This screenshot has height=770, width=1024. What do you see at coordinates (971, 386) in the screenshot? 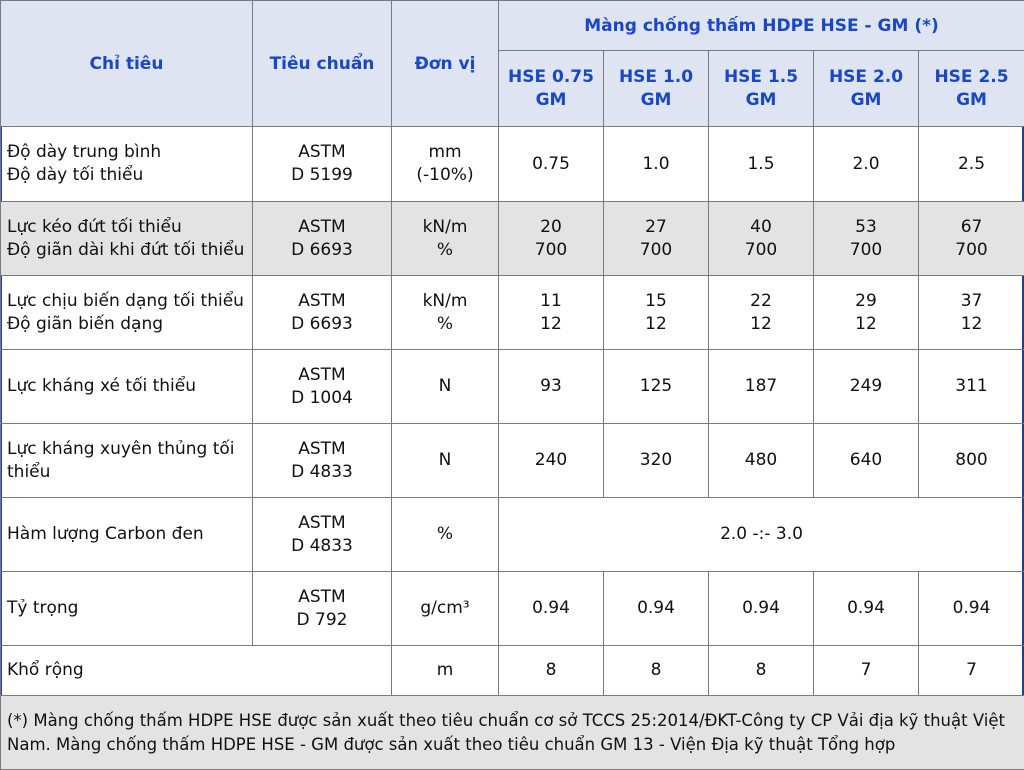
I see `cell-line: 311` at bounding box center [971, 386].